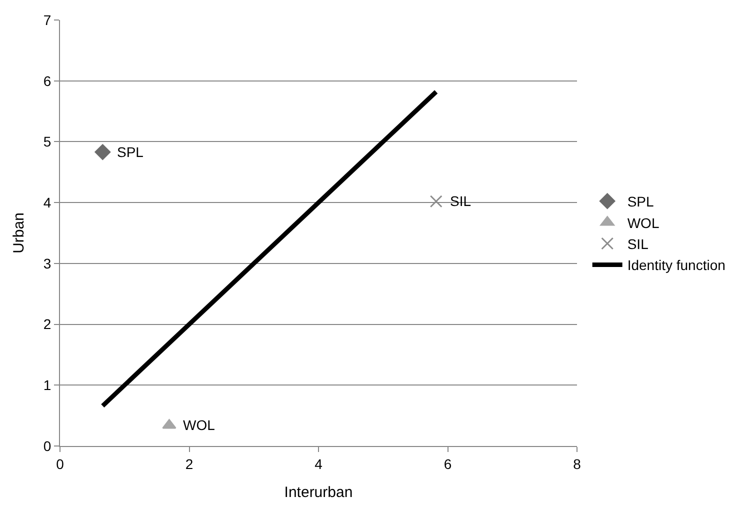 This screenshot has height=509, width=743. What do you see at coordinates (47, 142) in the screenshot?
I see `y-tick-label: 5` at bounding box center [47, 142].